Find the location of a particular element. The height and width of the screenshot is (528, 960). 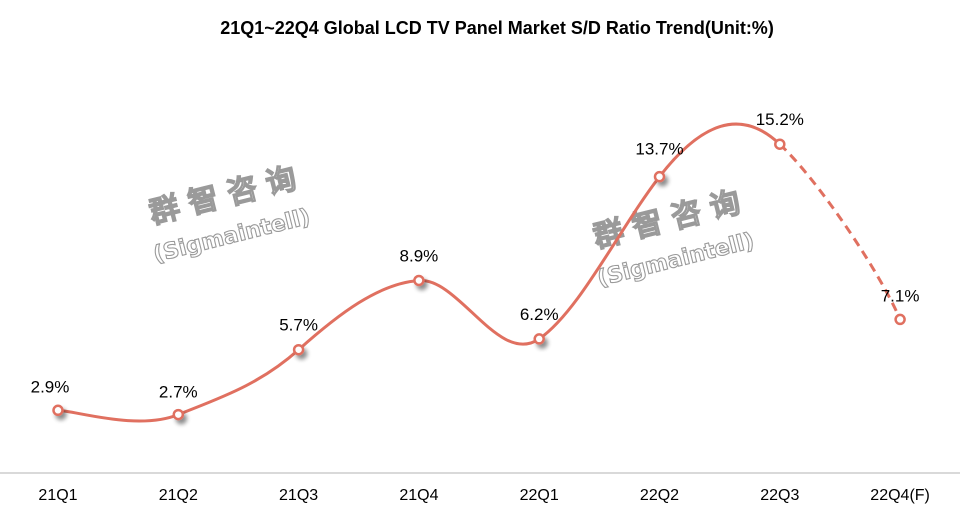

x-tick-label: 22Q3 is located at coordinates (779, 495).